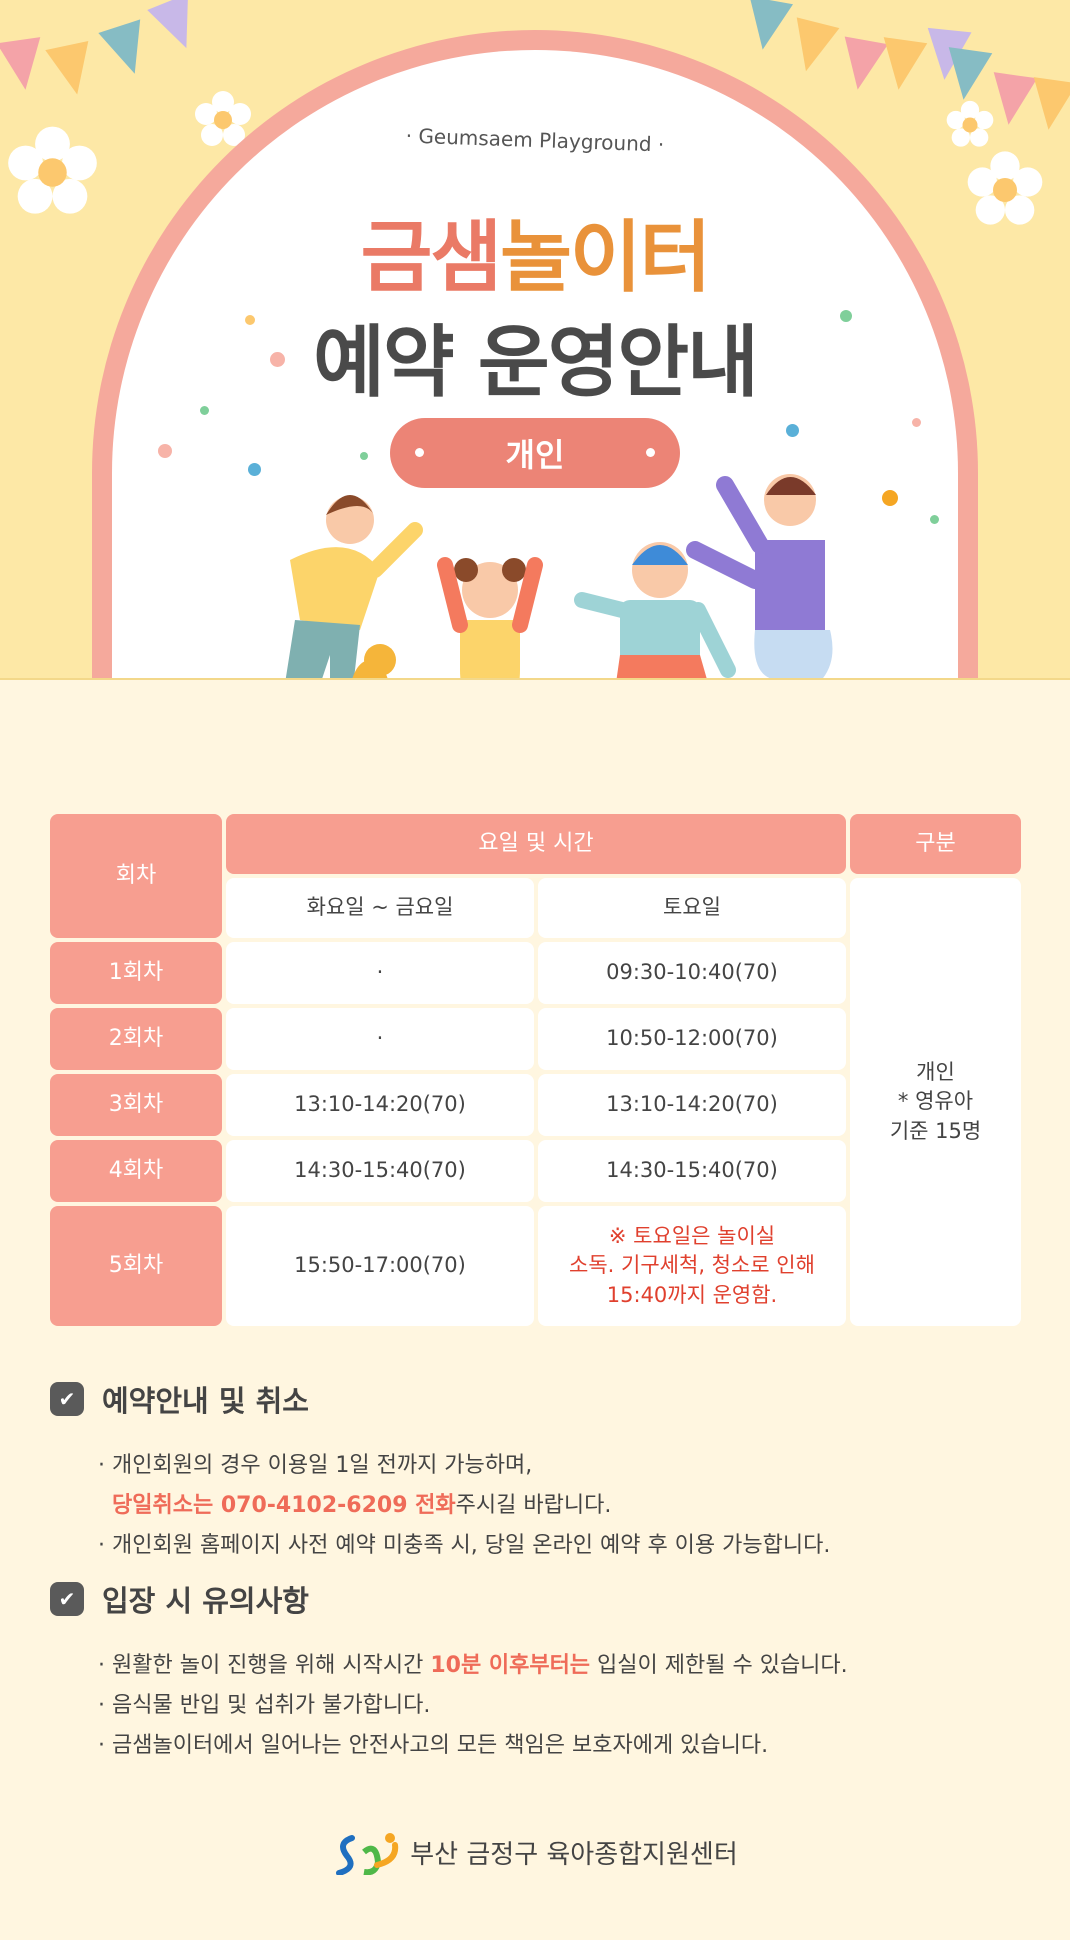  What do you see at coordinates (264, 1705) in the screenshot?
I see `list-item: · 음식물 반입 및 섭취가 불가합니다.` at bounding box center [264, 1705].